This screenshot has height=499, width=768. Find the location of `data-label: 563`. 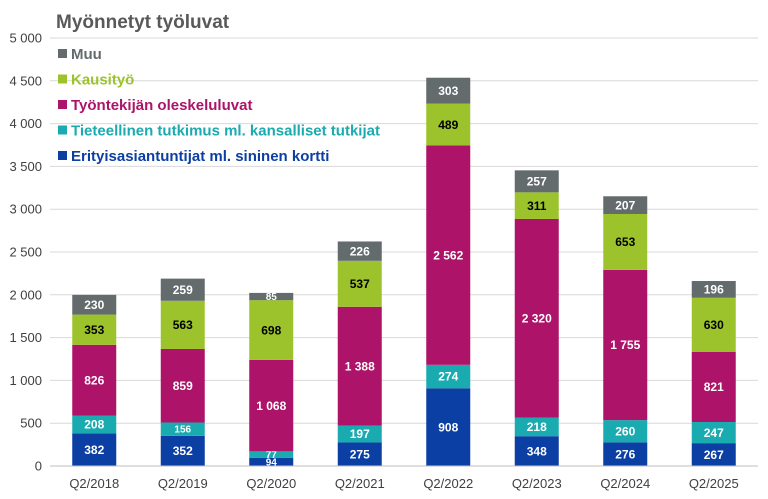

data-label: 563 is located at coordinates (183, 325).